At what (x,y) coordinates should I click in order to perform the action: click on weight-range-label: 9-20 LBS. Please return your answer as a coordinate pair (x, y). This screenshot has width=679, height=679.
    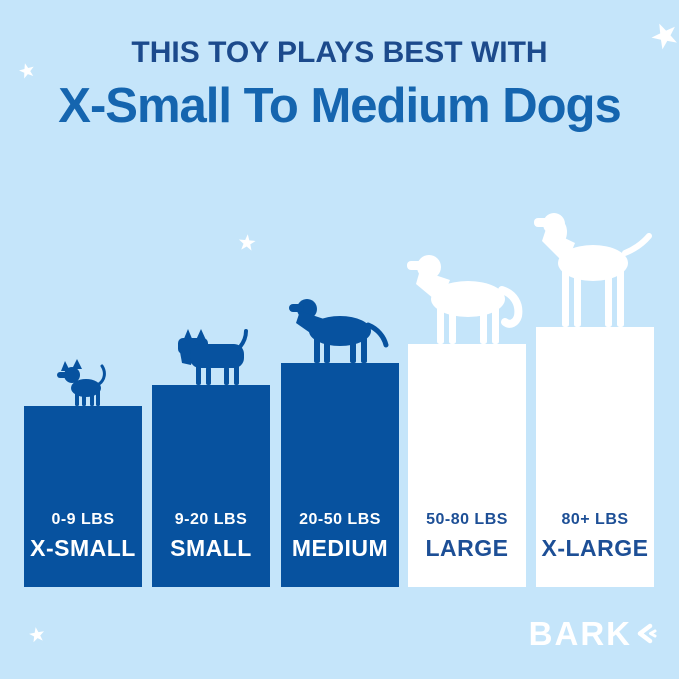
    Looking at the image, I should click on (211, 519).